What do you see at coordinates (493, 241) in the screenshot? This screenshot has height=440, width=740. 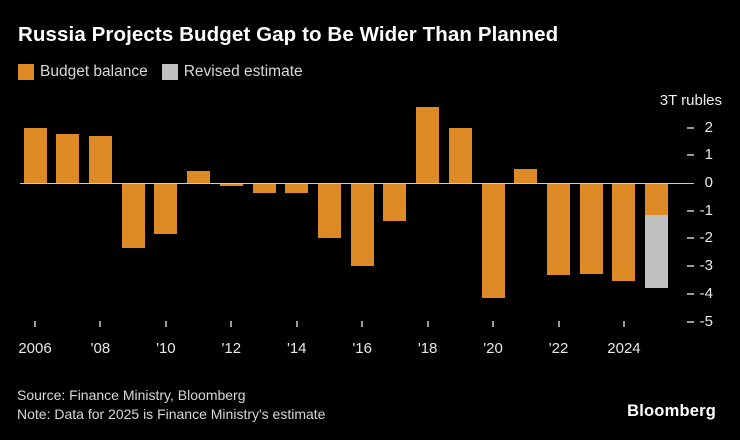 I see `bar-2020` at bounding box center [493, 241].